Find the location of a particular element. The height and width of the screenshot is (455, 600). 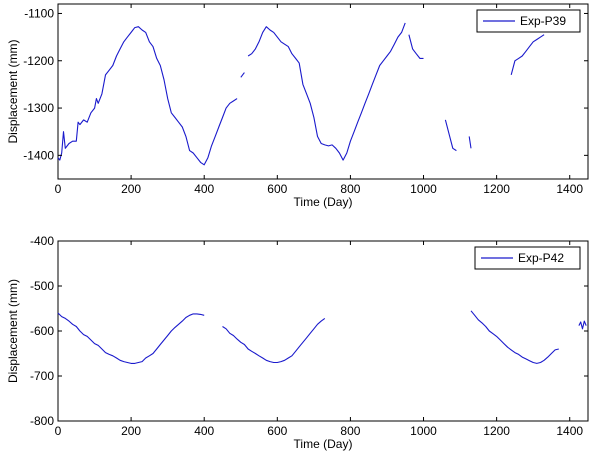

y-tick-label: -1200 is located at coordinates (38, 61).